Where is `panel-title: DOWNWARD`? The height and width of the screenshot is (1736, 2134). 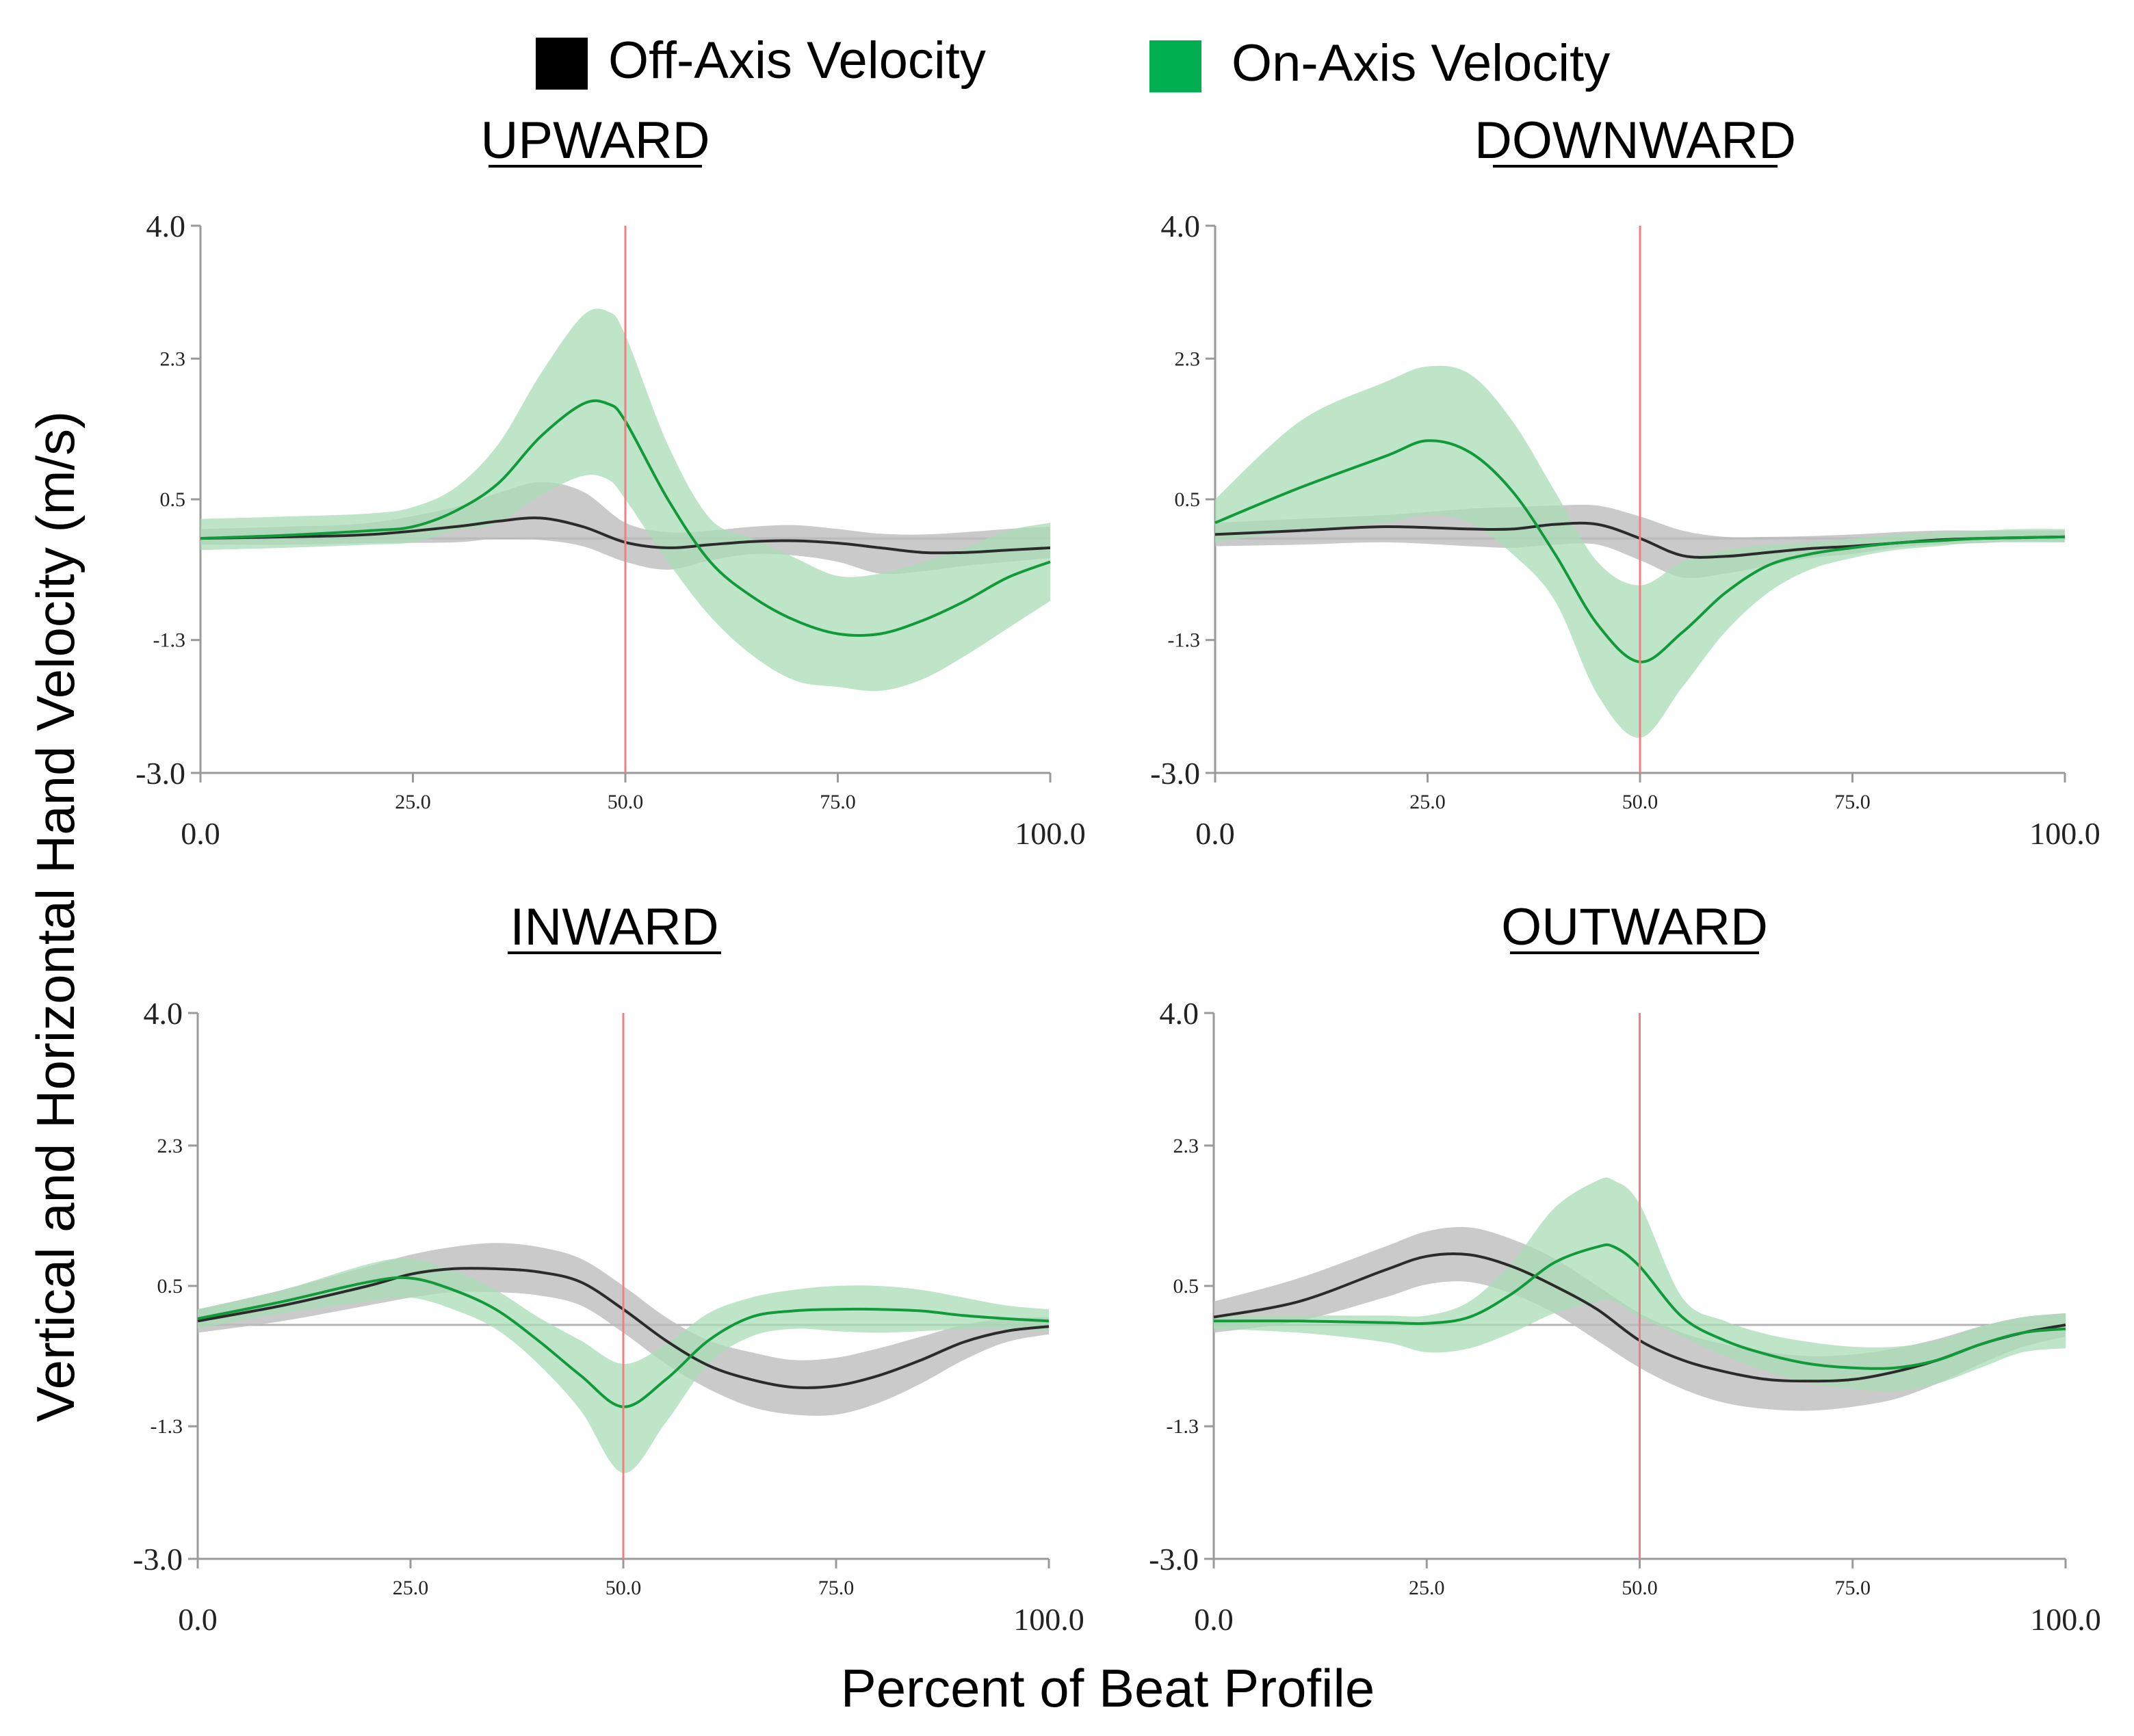 panel-title: DOWNWARD is located at coordinates (1635, 140).